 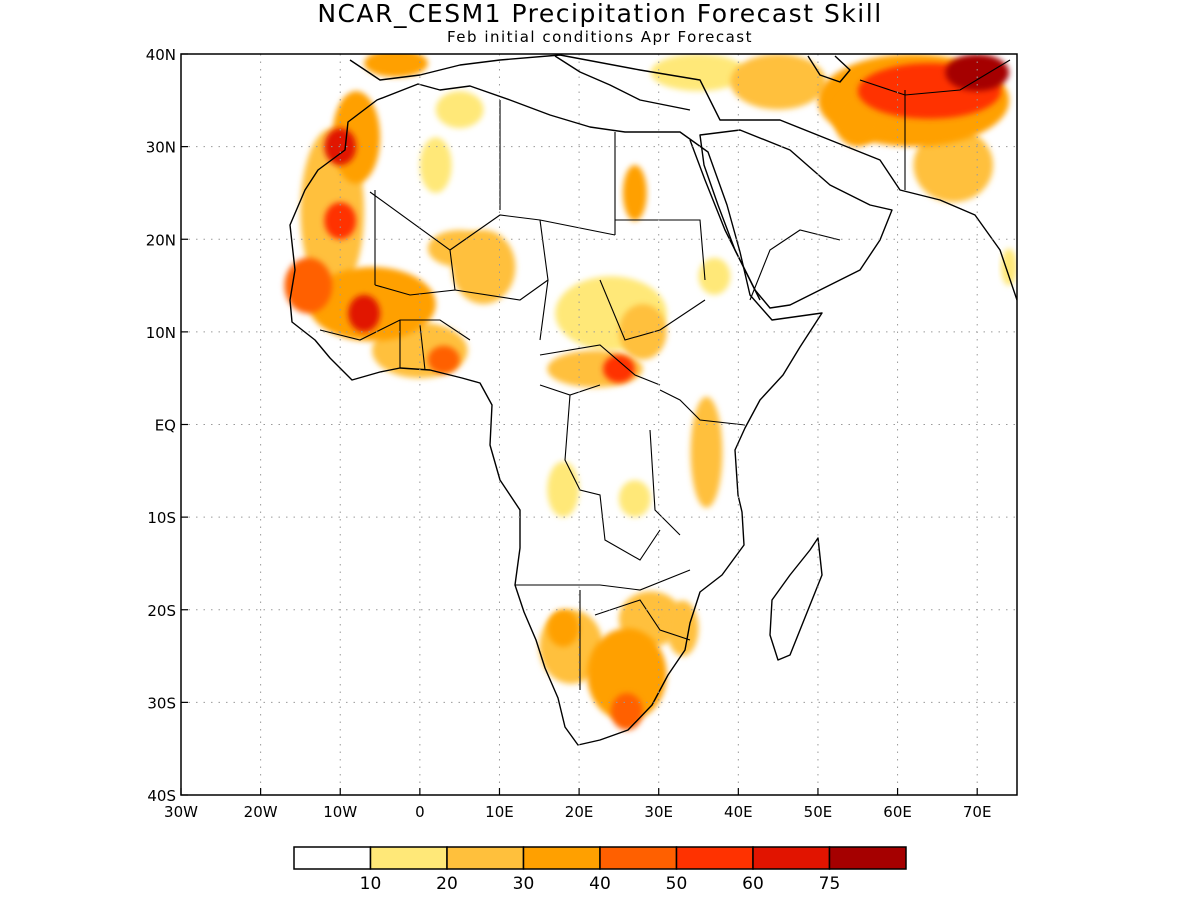 I want to click on lat-tick-label: 10N, so click(x=161, y=333).